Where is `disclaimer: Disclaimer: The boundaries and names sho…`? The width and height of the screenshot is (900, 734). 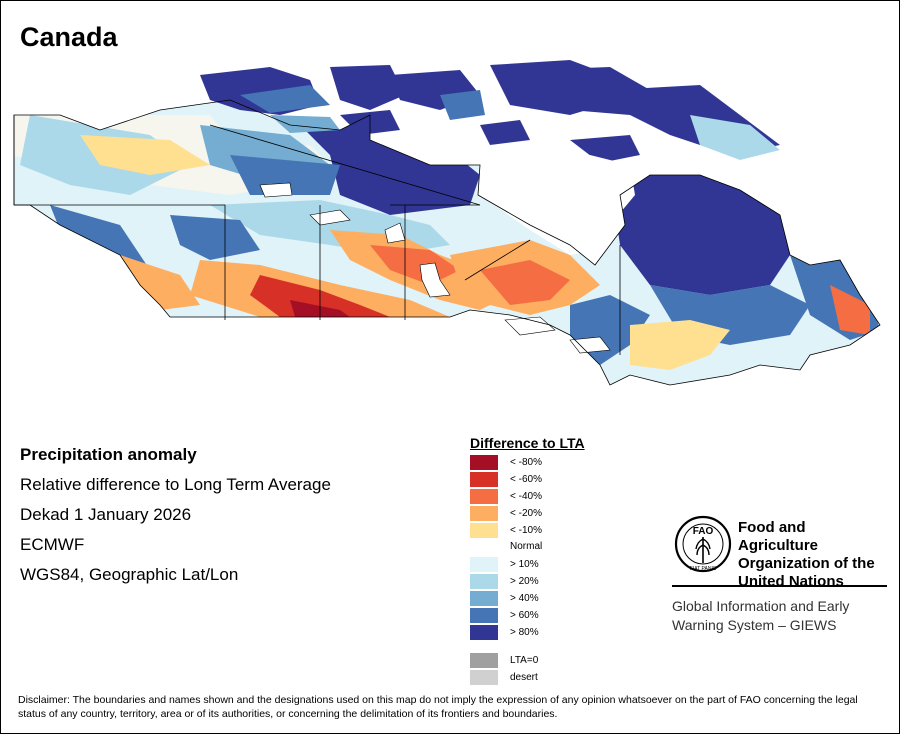 disclaimer: Disclaimer: The boundaries and names sho… is located at coordinates (438, 707).